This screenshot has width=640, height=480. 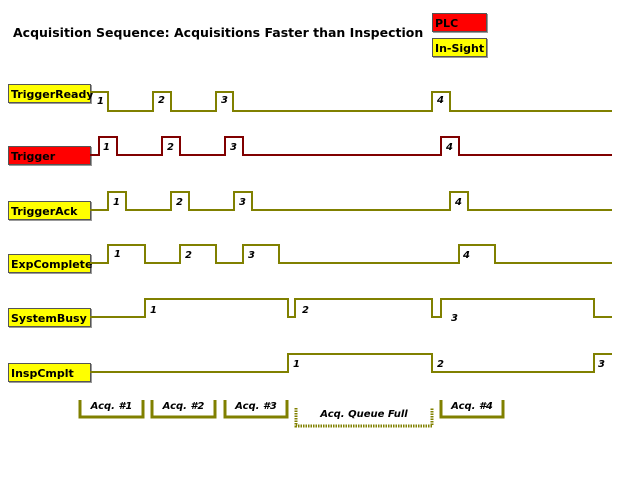 What do you see at coordinates (351, 254) in the screenshot?
I see `waveform-expcomplete` at bounding box center [351, 254].